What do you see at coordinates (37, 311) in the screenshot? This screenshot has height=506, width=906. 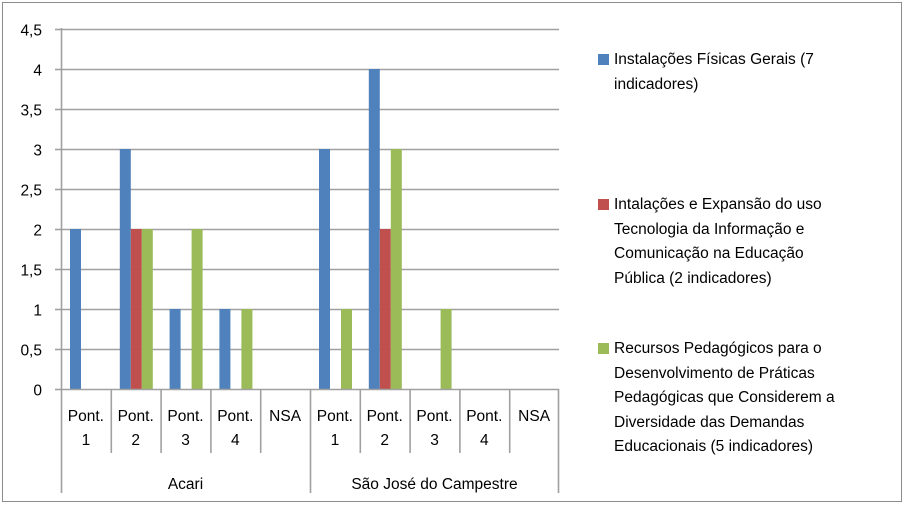 I see `y-tick-label: 1` at bounding box center [37, 311].